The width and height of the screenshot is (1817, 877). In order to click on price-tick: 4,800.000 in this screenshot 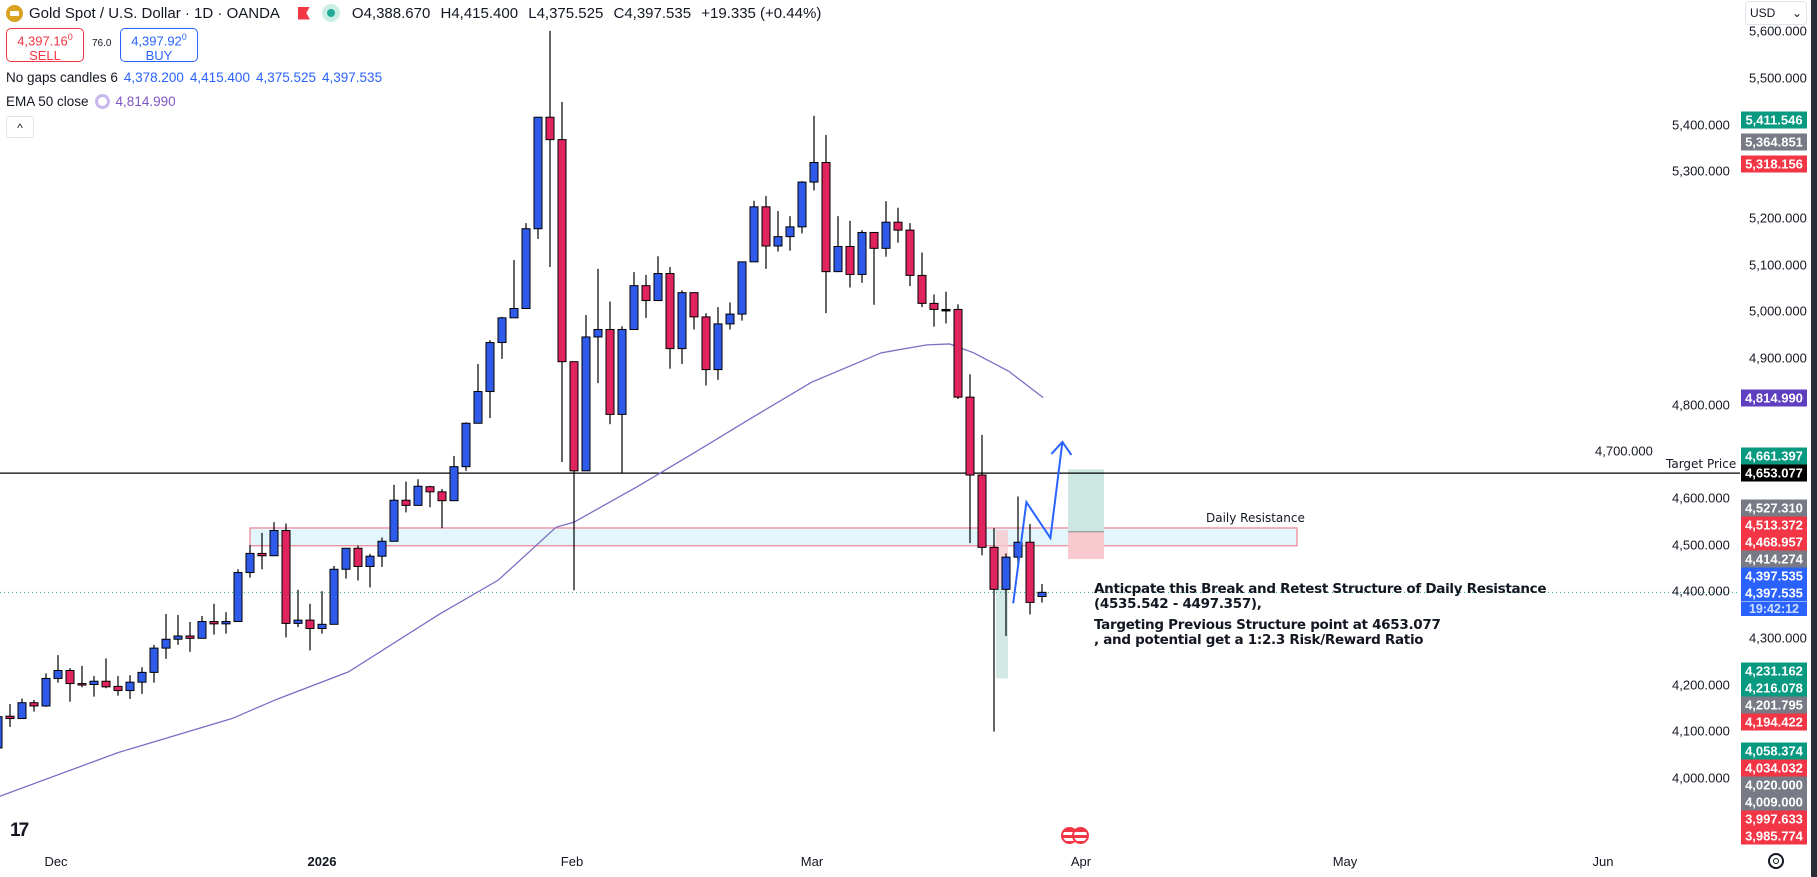, I will do `click(1701, 405)`.